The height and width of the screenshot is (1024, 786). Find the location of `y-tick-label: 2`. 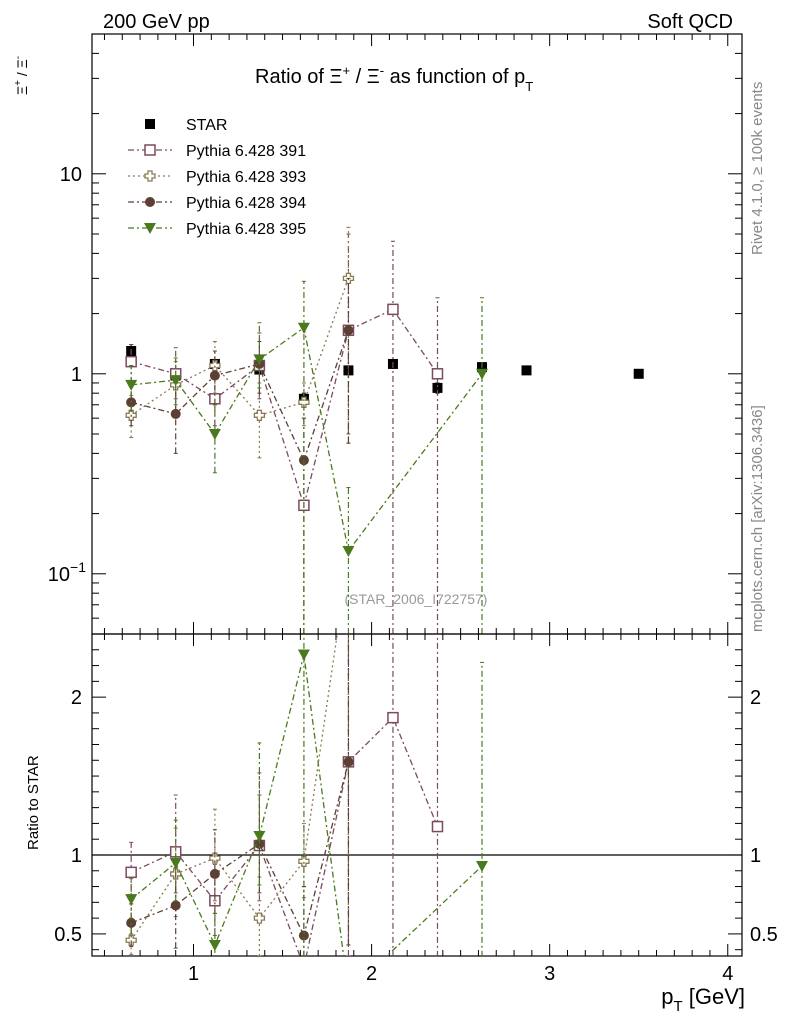

y-tick-label: 2 is located at coordinates (76, 698).